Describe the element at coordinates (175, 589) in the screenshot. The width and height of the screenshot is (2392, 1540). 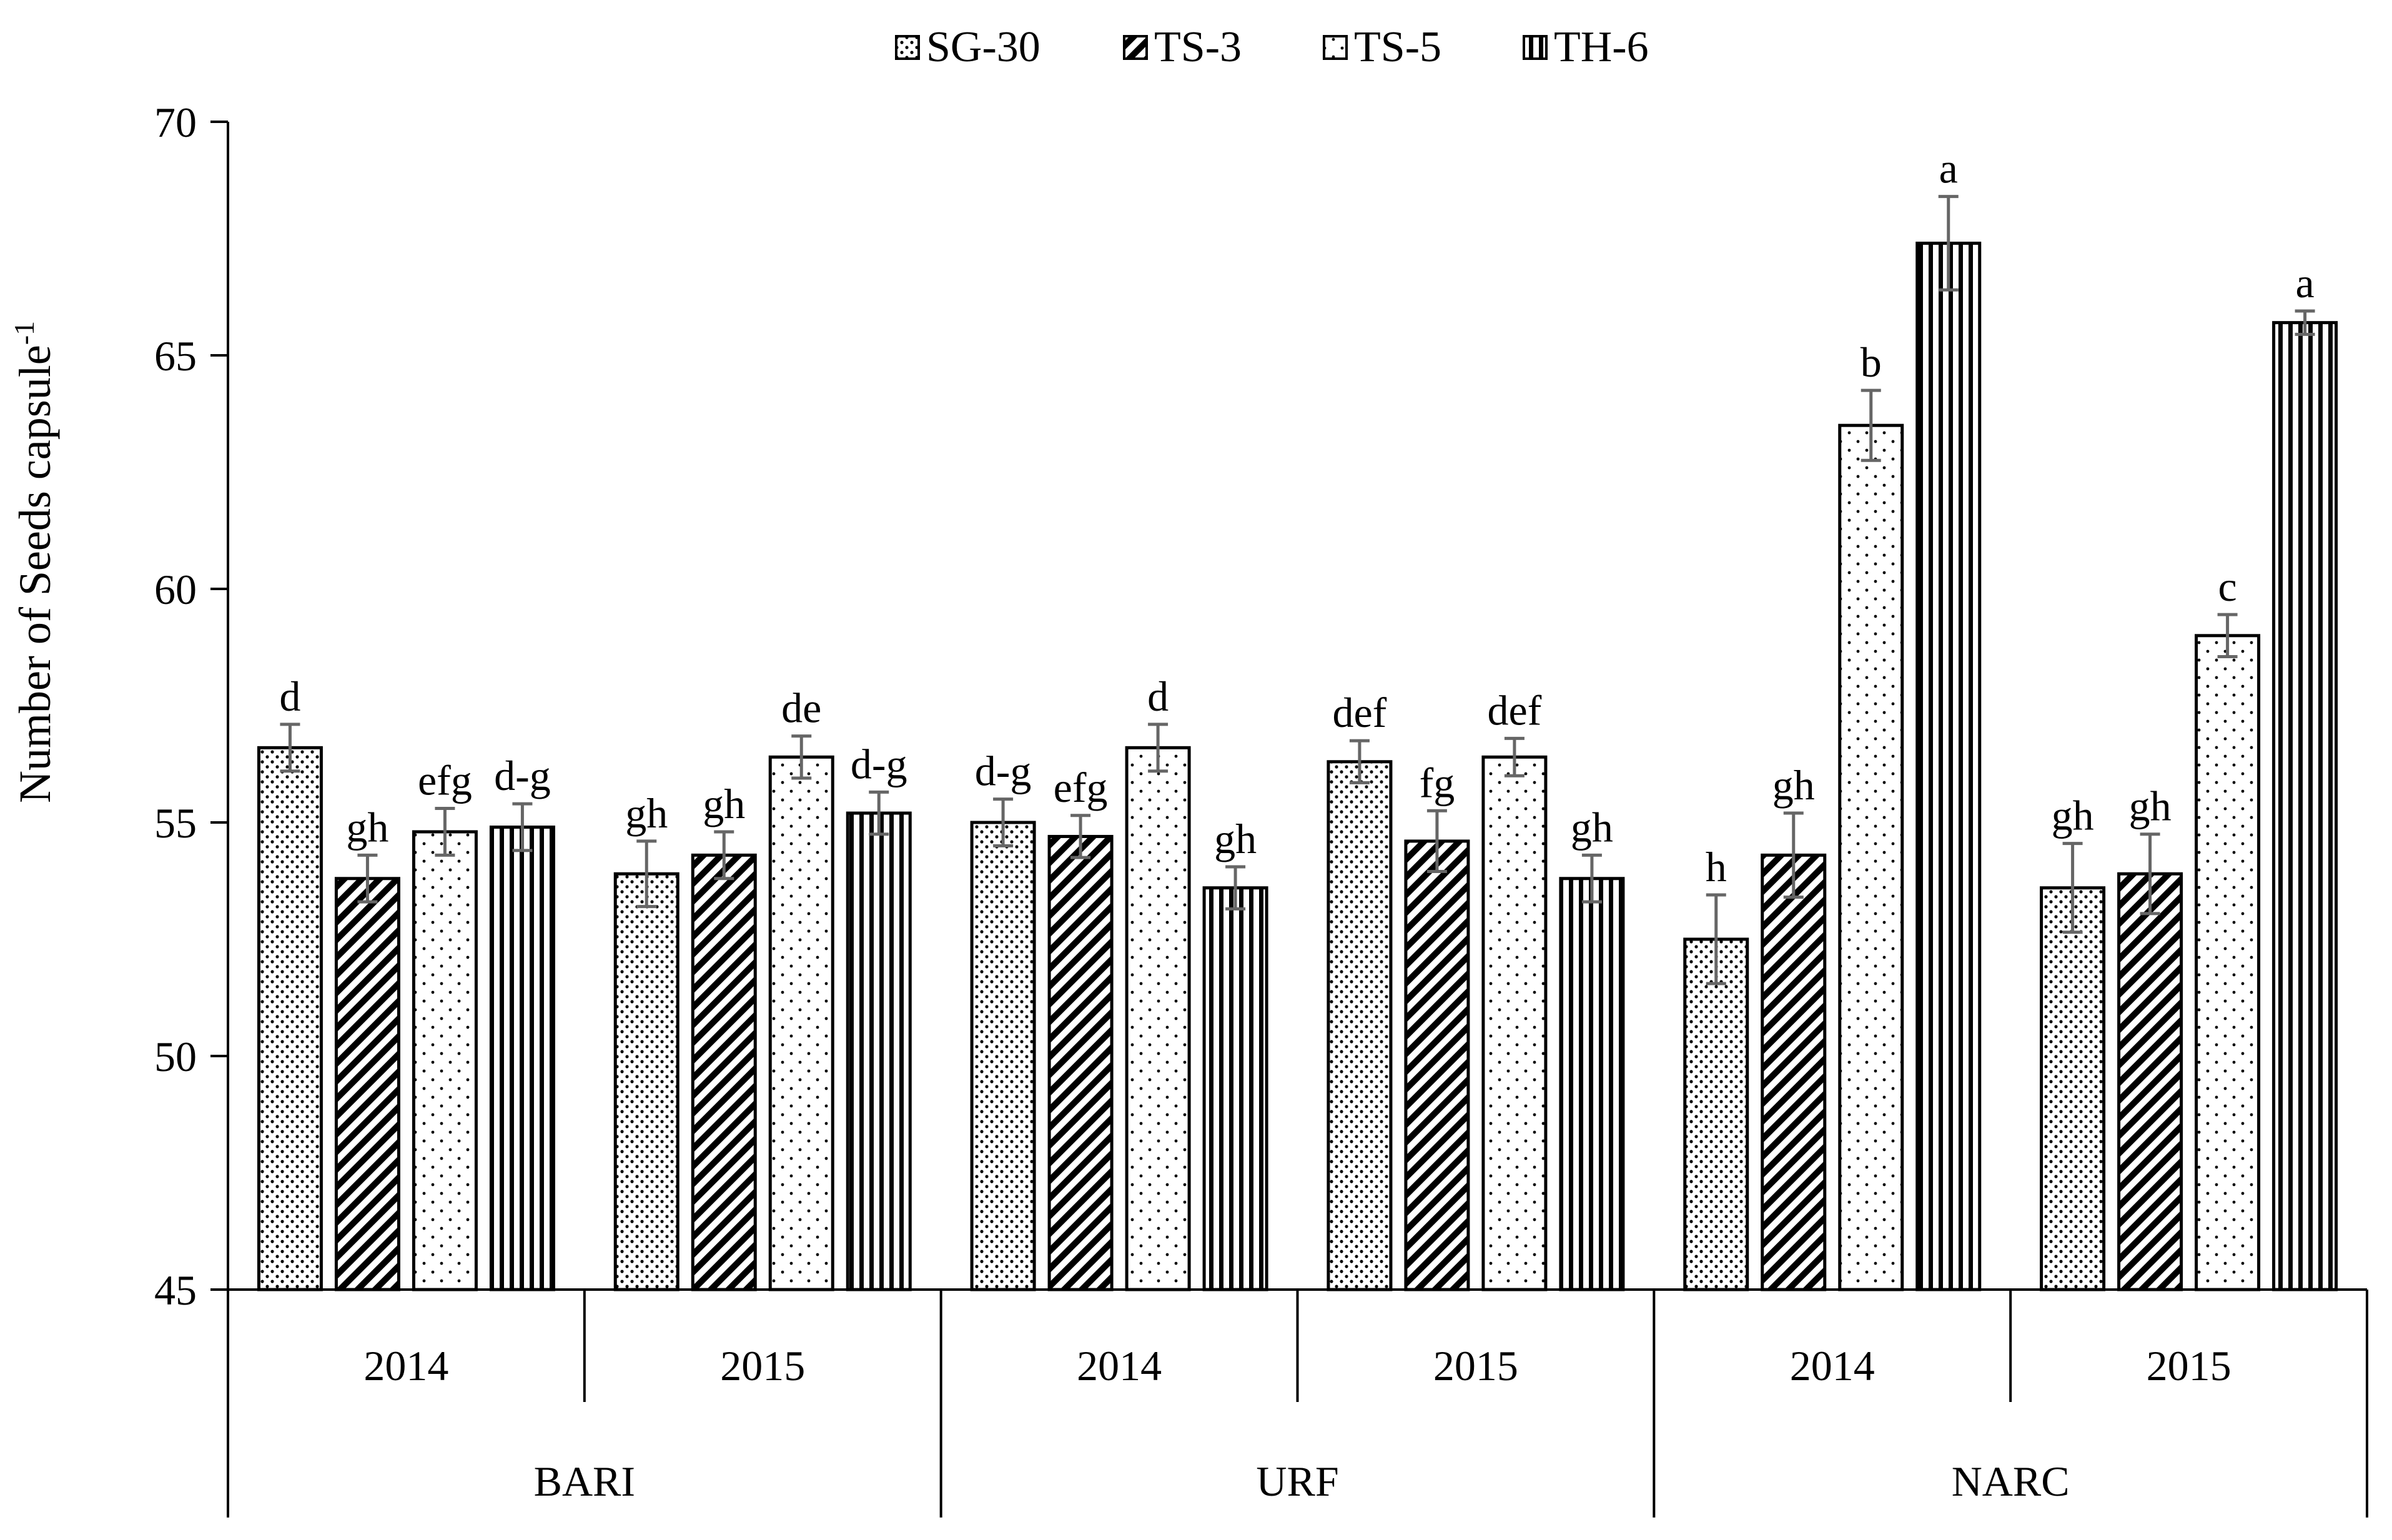
I see `y-tick-label: 60` at that location.